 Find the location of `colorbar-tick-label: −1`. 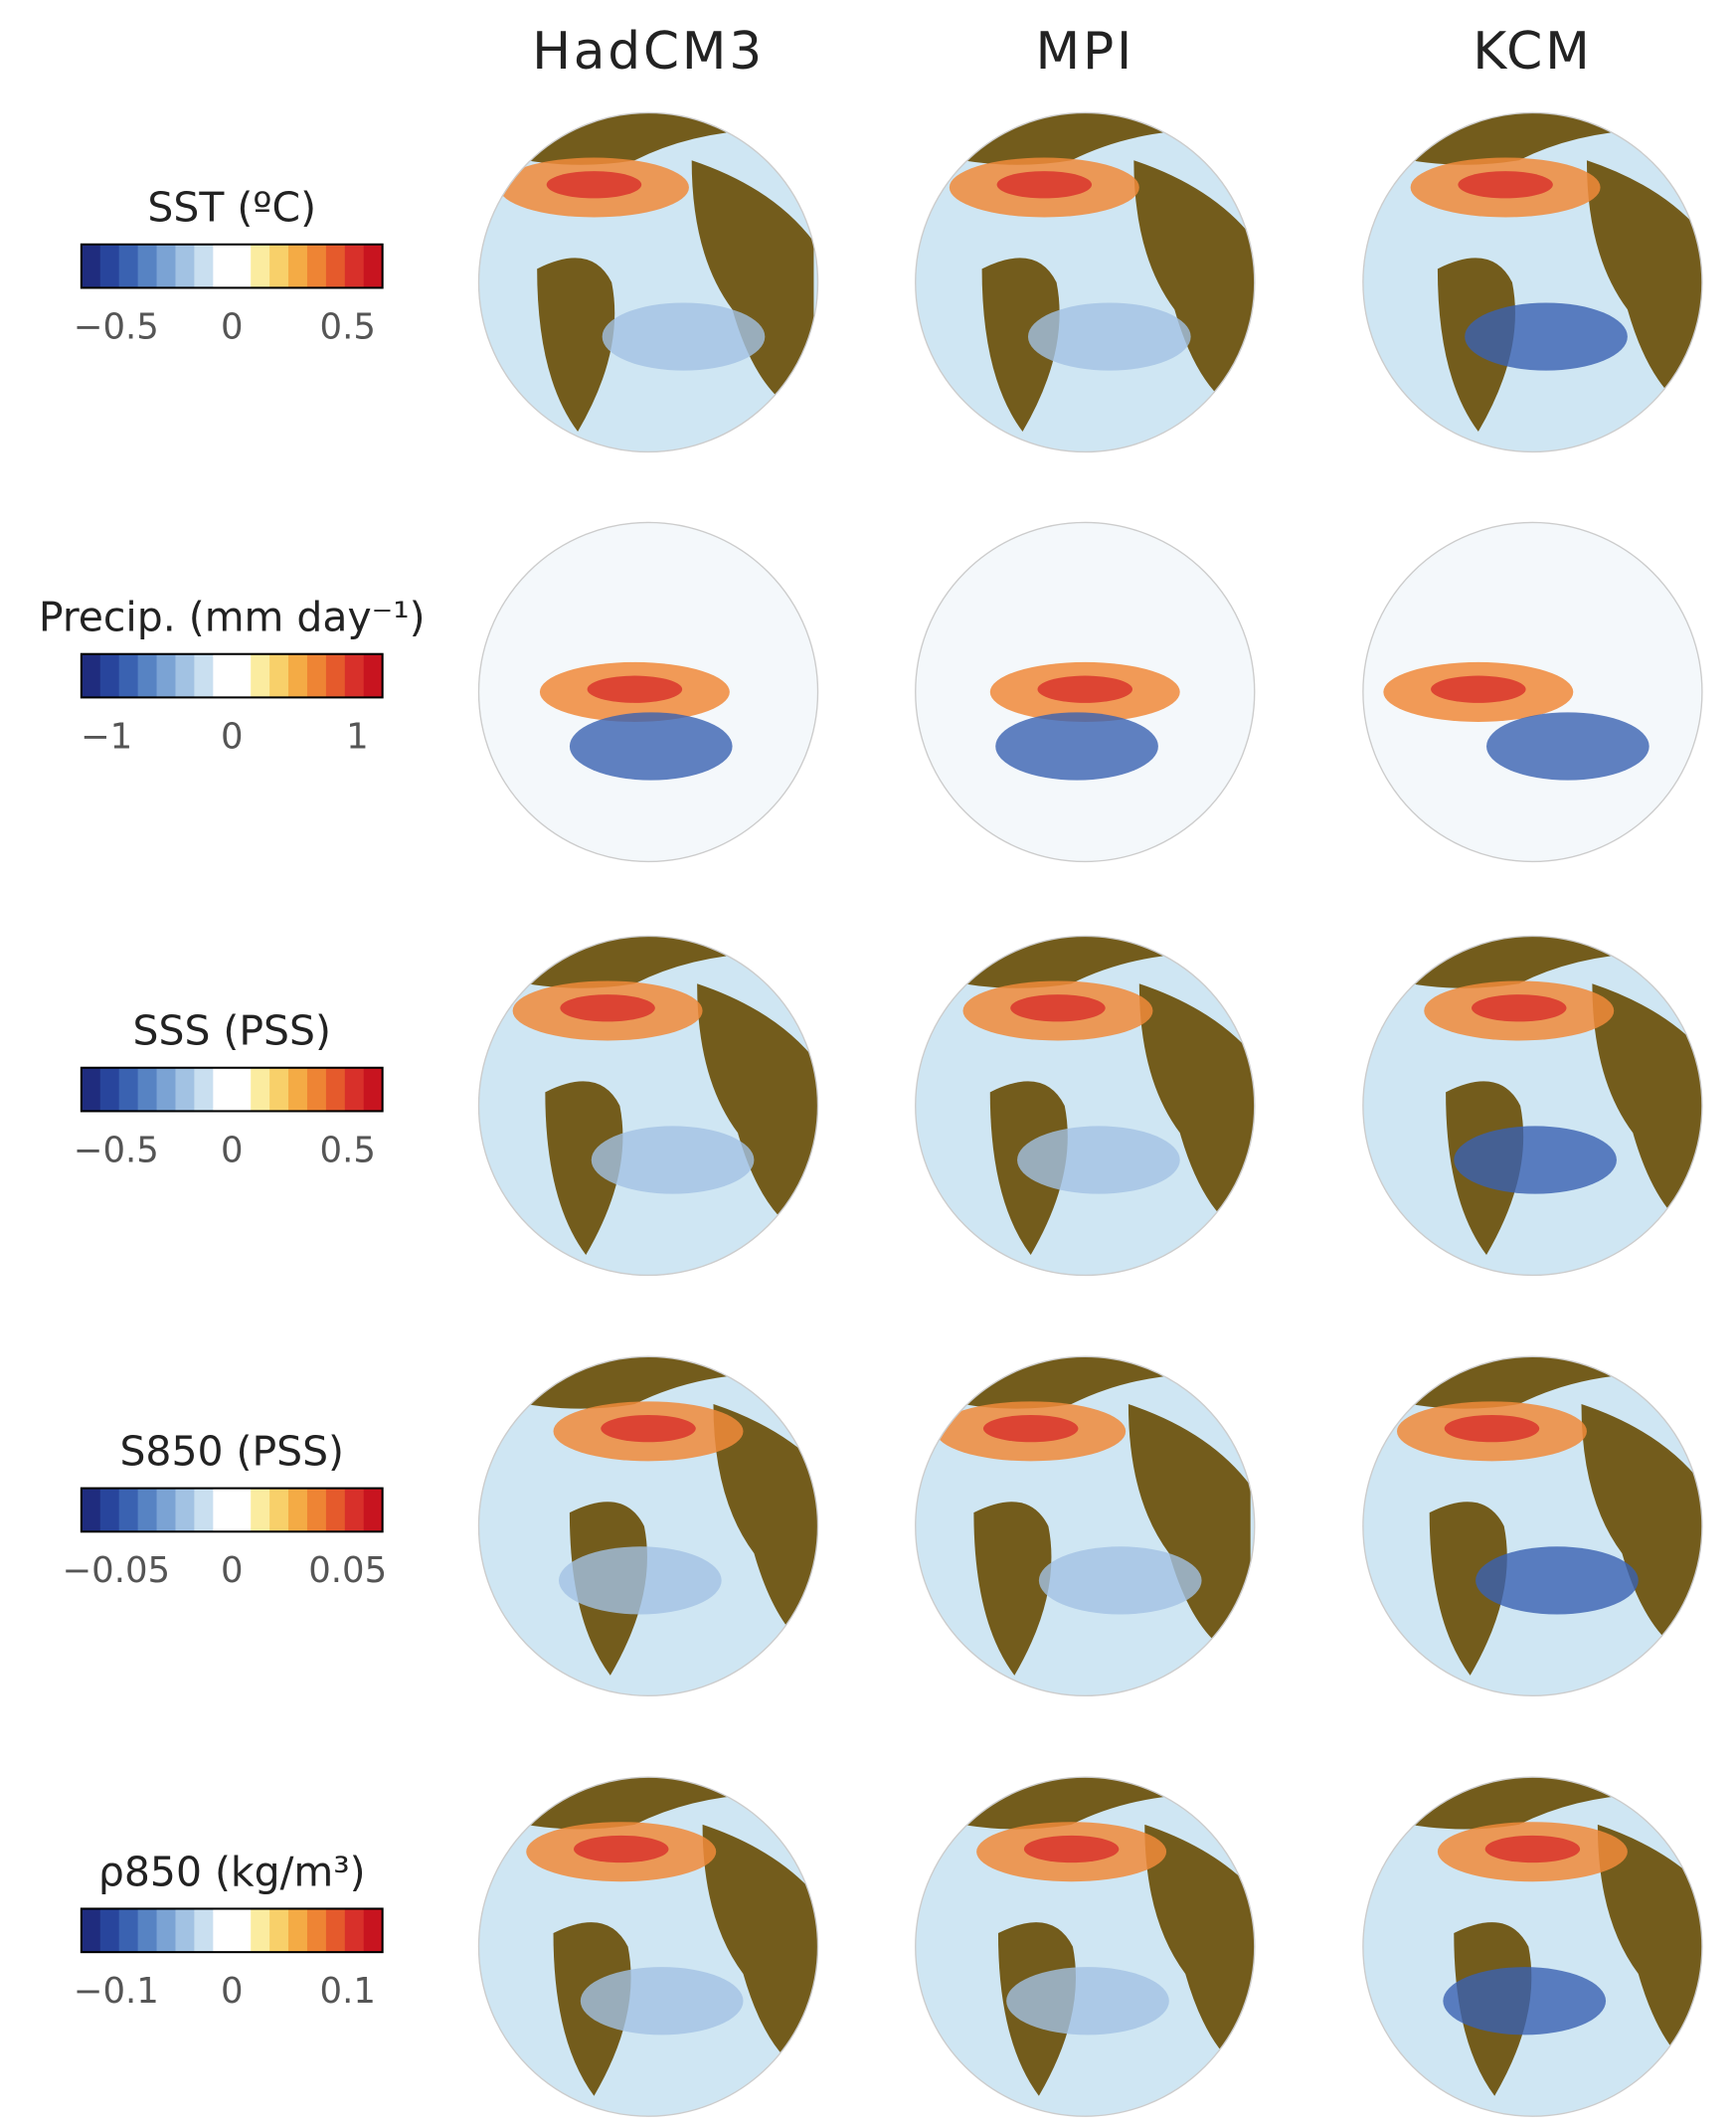

colorbar-tick-label: −1 is located at coordinates (106, 736).